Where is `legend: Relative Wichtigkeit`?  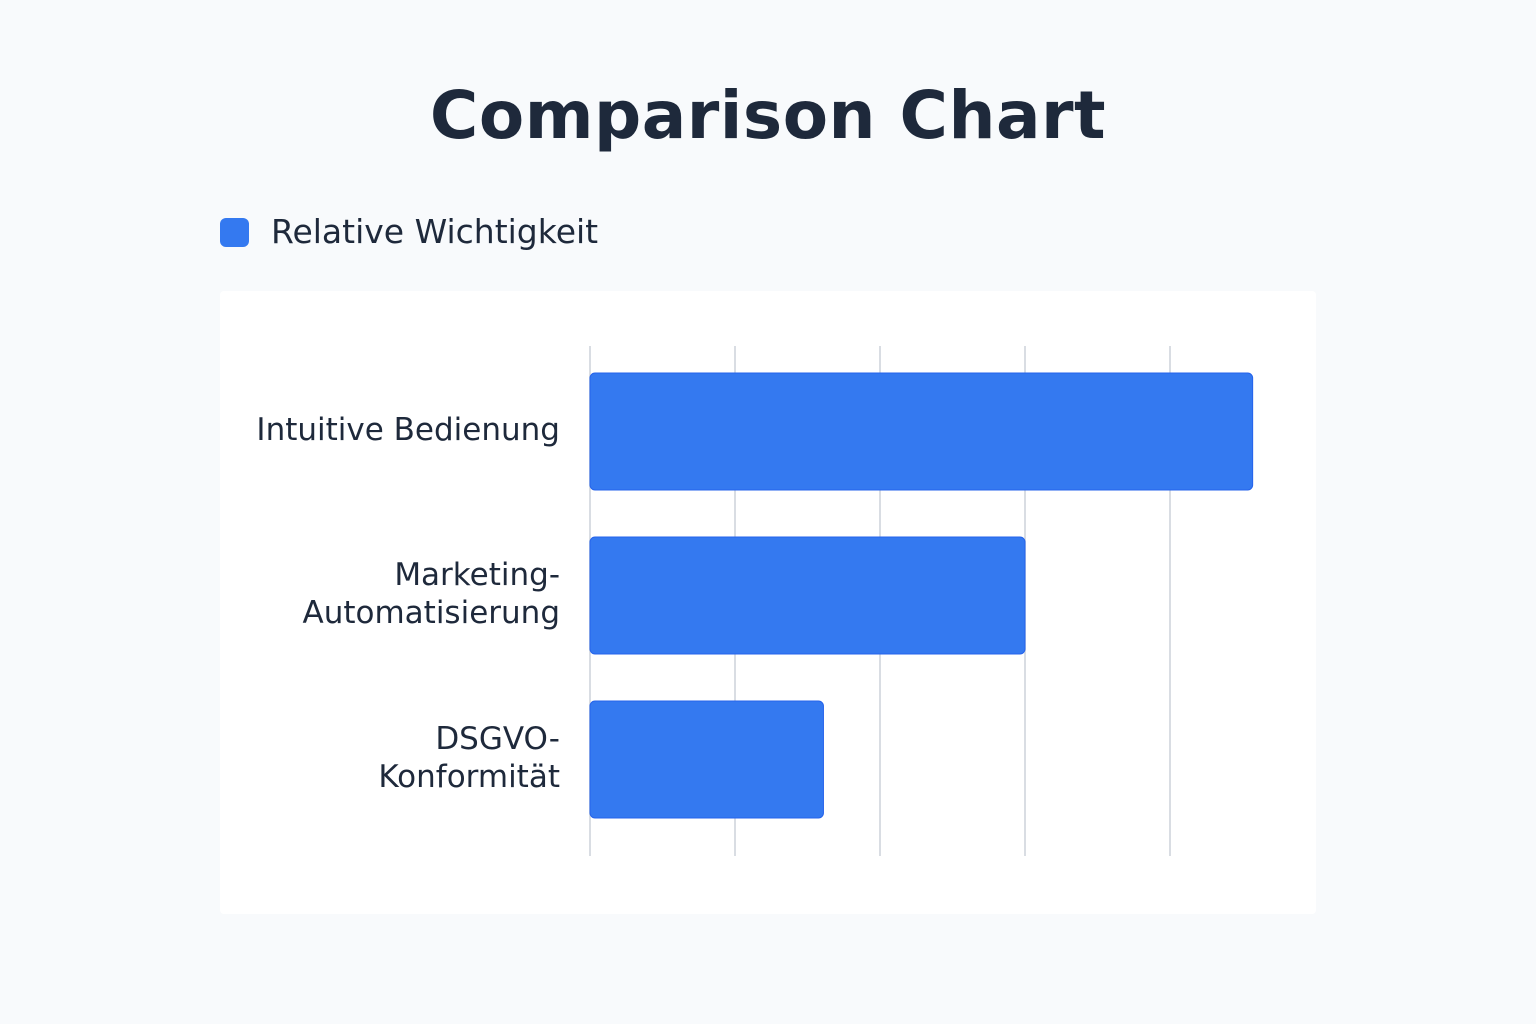
legend: Relative Wichtigkeit is located at coordinates (409, 232).